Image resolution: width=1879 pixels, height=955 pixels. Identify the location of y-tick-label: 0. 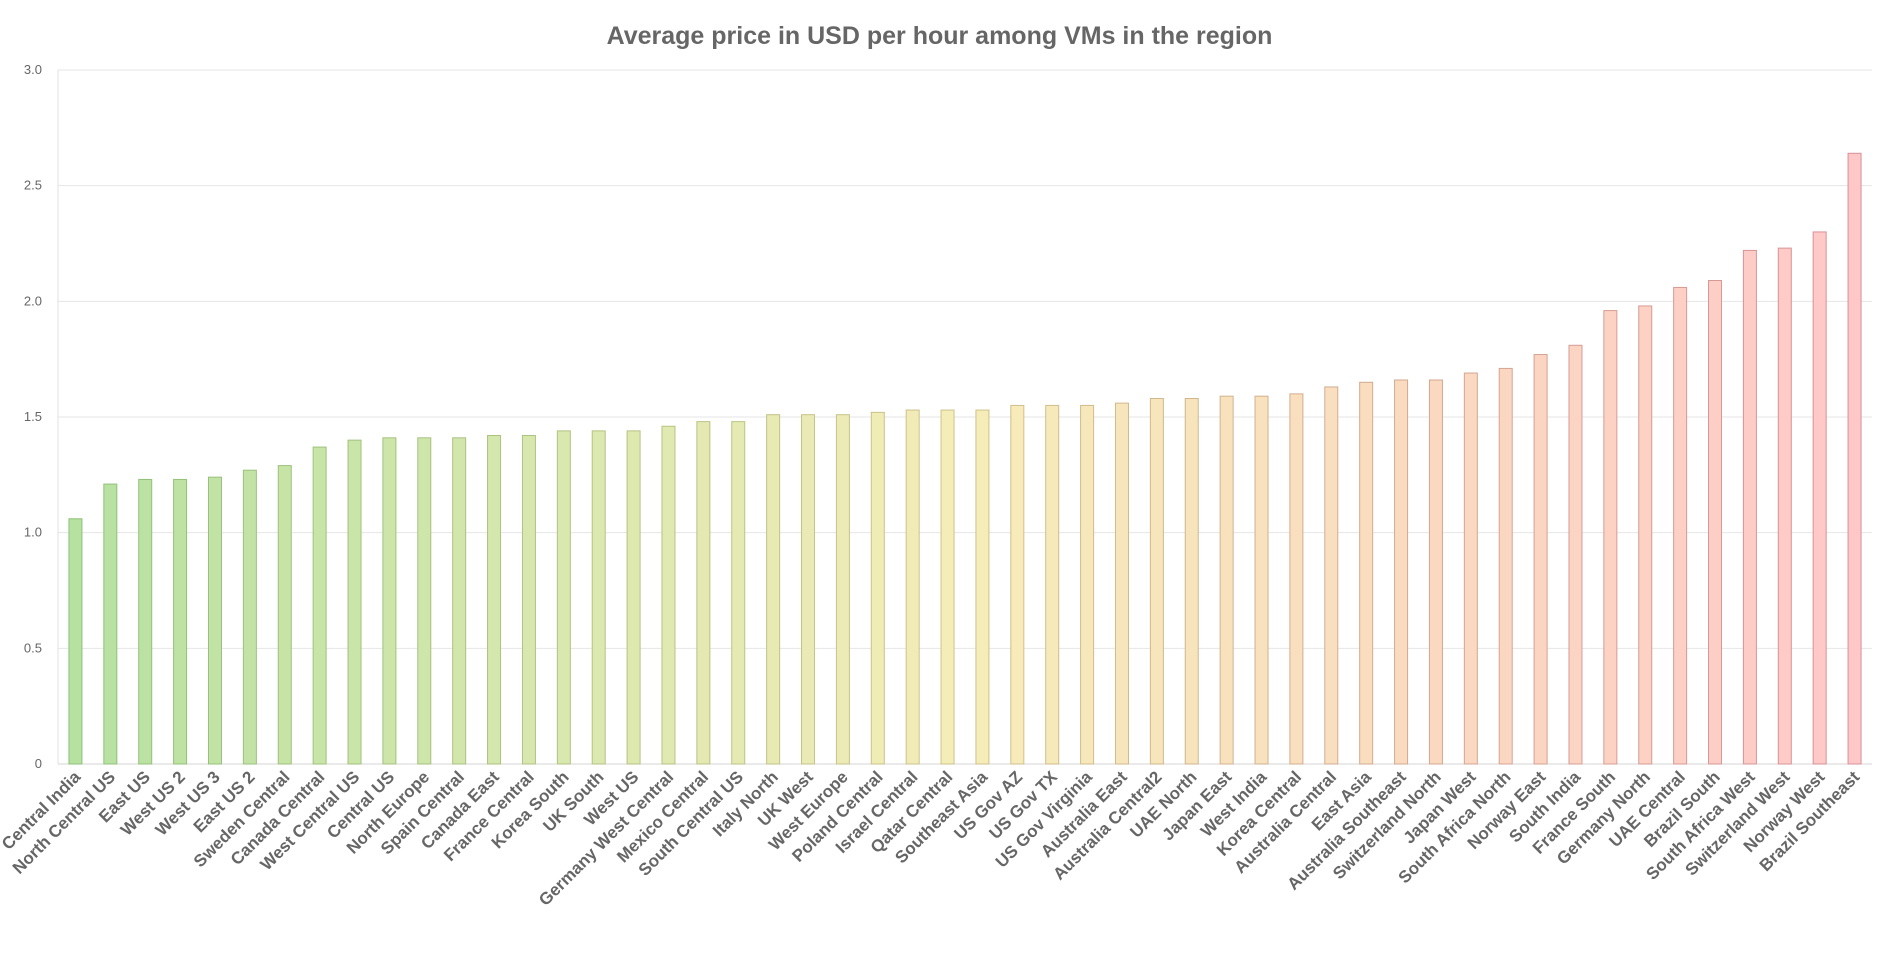
(38, 763).